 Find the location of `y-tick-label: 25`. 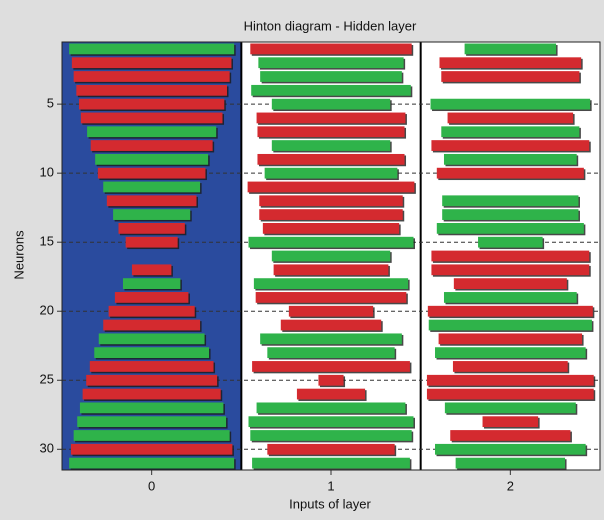

y-tick-label: 25 is located at coordinates (47, 379).